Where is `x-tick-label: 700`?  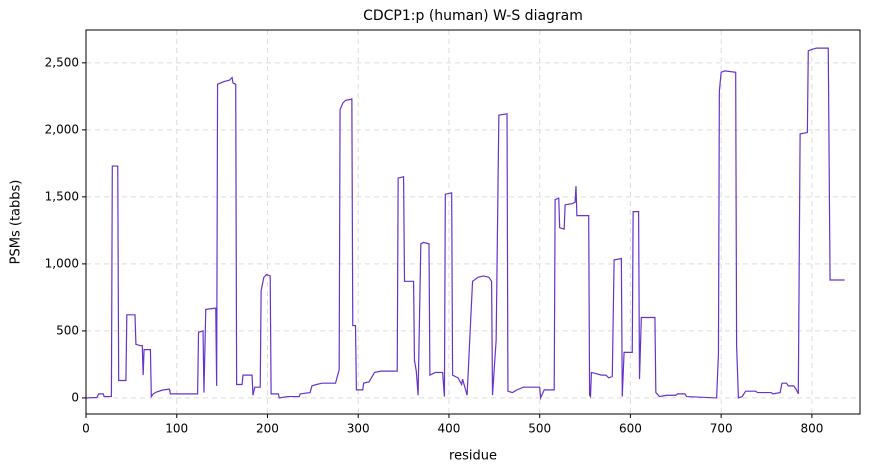 x-tick-label: 700 is located at coordinates (721, 429).